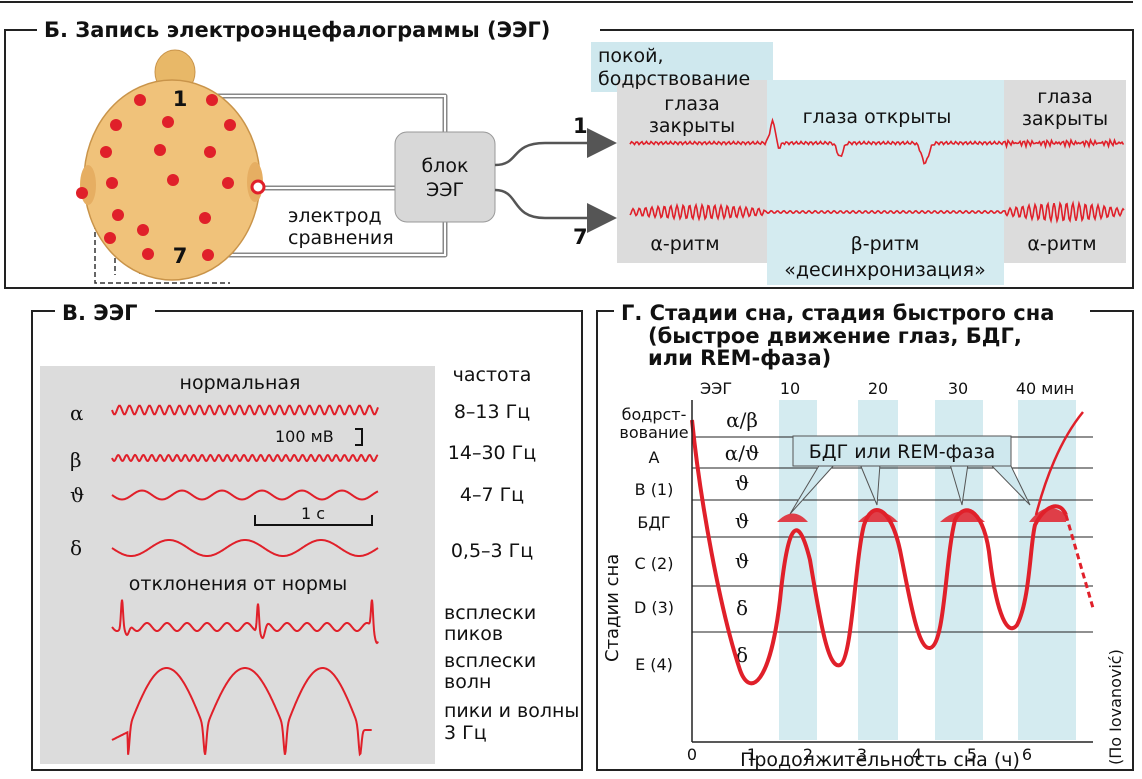 This screenshot has height=779, width=1142. Describe the element at coordinates (76, 548) in the screenshot. I see `rhythm-delta-symbol: δ` at that location.